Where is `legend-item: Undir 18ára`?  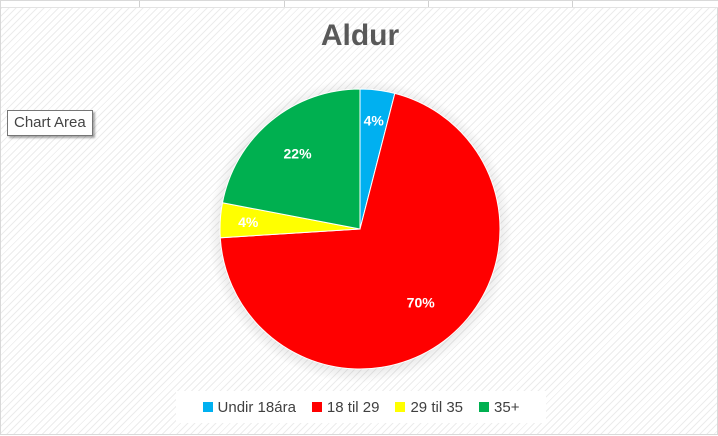 legend-item: Undir 18ára is located at coordinates (249, 407).